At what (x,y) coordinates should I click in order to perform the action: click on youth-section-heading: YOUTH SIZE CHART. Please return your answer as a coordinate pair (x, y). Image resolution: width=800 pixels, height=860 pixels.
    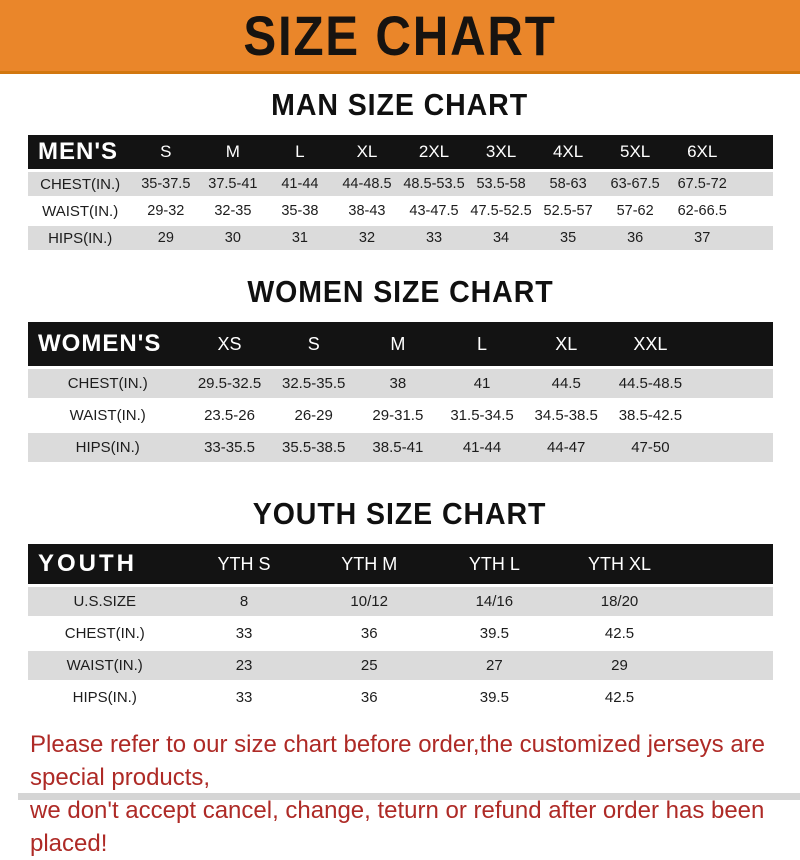
    Looking at the image, I should click on (400, 514).